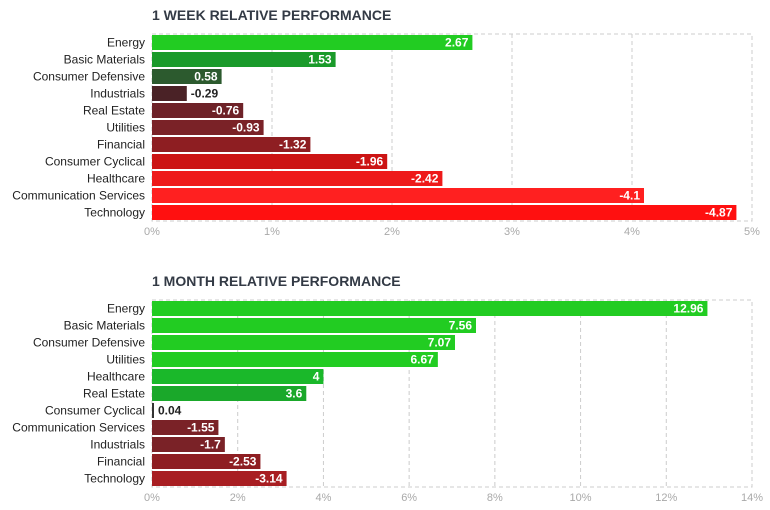 The image size is (770, 510). Describe the element at coordinates (409, 498) in the screenshot. I see `x-tick-label: 6%` at that location.